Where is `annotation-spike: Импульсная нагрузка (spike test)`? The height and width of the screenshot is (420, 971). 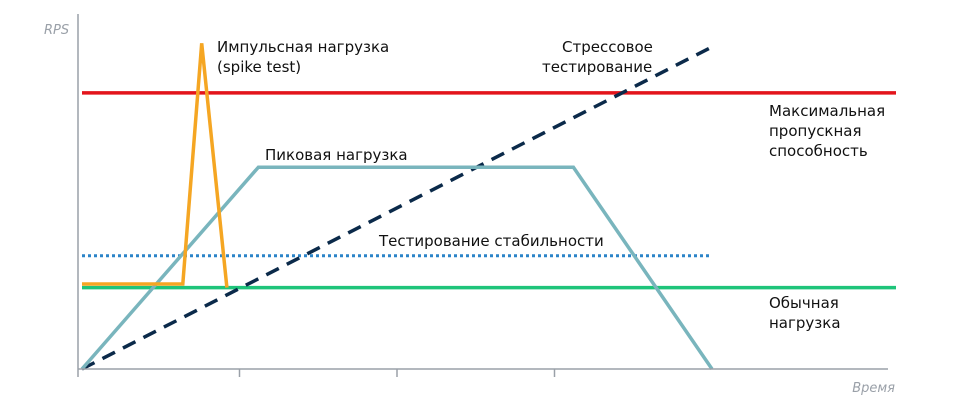
annotation-spike: Импульсная нагрузка (spike test) is located at coordinates (303, 57).